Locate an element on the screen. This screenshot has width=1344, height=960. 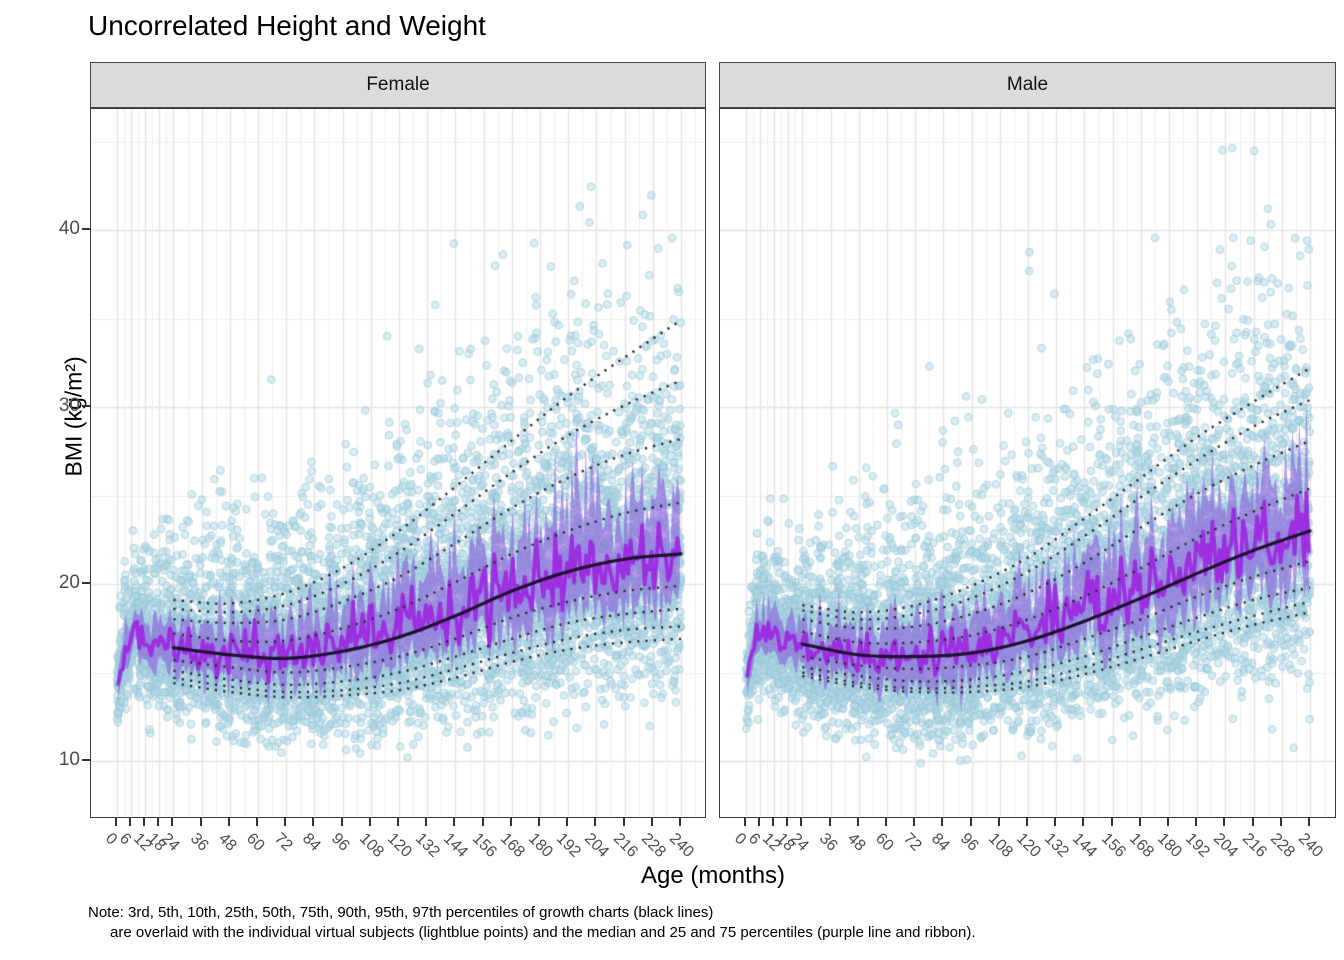
y-tick-label: 40 is located at coordinates (69, 228).